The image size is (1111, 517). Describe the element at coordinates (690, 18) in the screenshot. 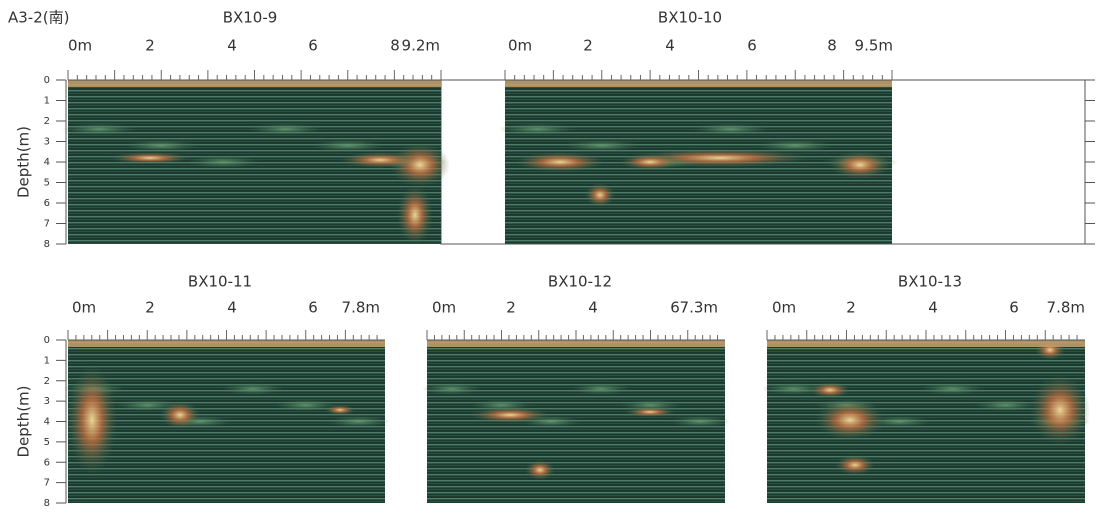

I see `panel-title: BX10-10` at that location.